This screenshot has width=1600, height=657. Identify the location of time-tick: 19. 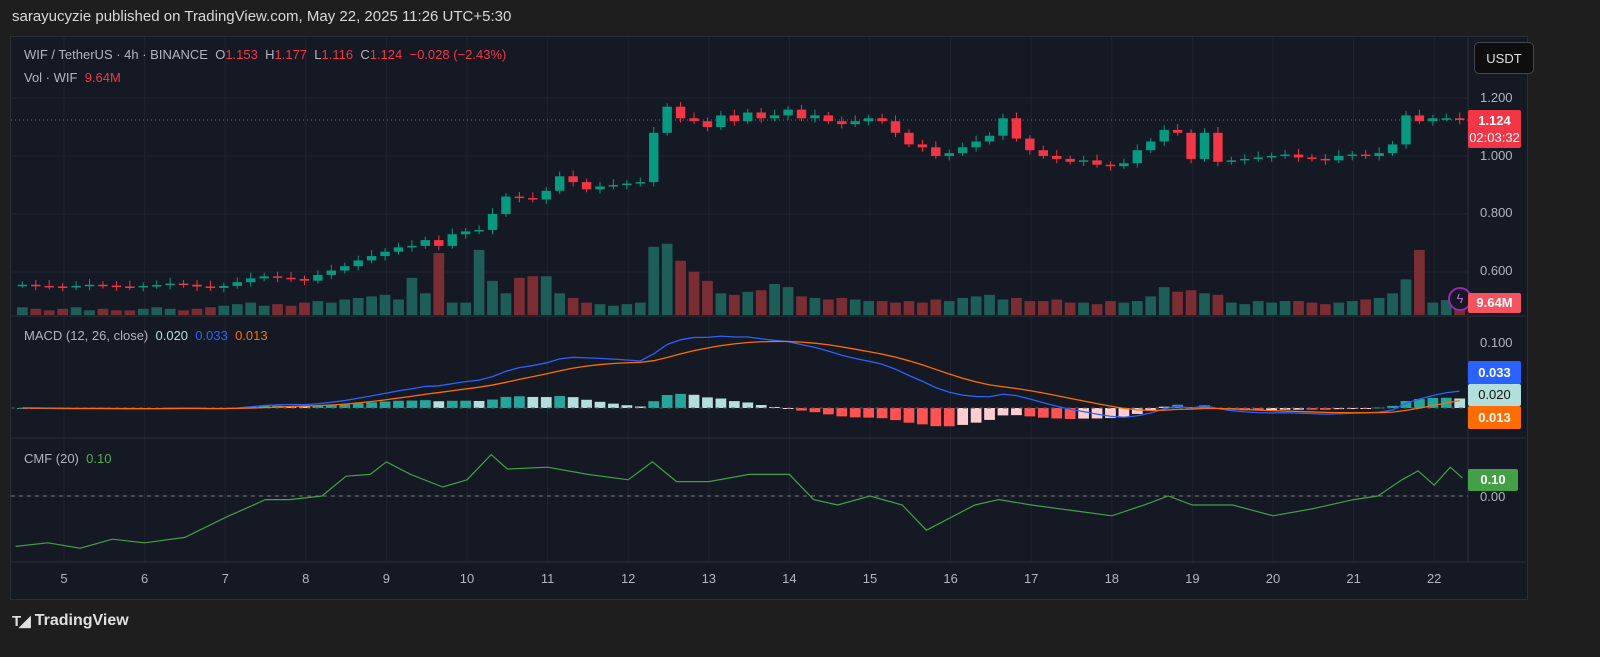
(1192, 578).